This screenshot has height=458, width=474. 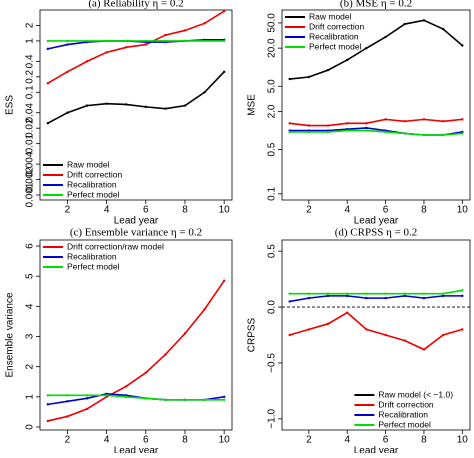 I want to click on y-tick-label: 0.01, so click(x=30, y=143).